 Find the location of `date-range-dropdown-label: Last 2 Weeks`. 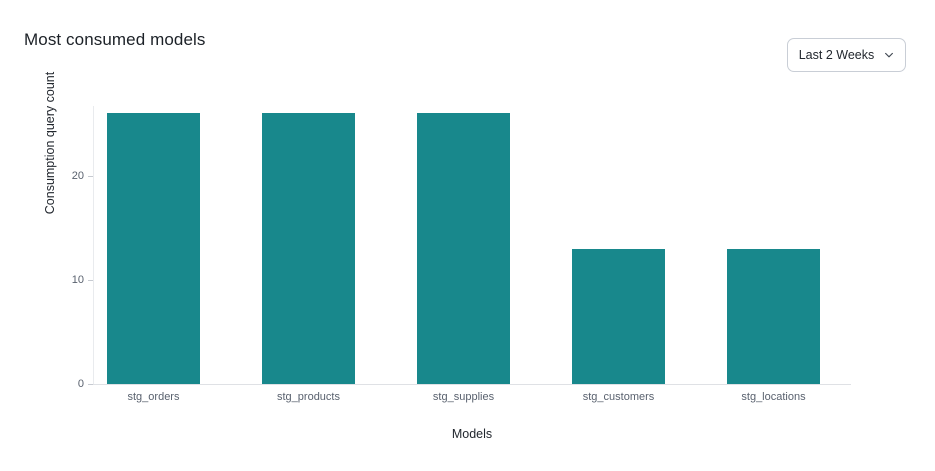

date-range-dropdown-label: Last 2 Weeks is located at coordinates (836, 55).